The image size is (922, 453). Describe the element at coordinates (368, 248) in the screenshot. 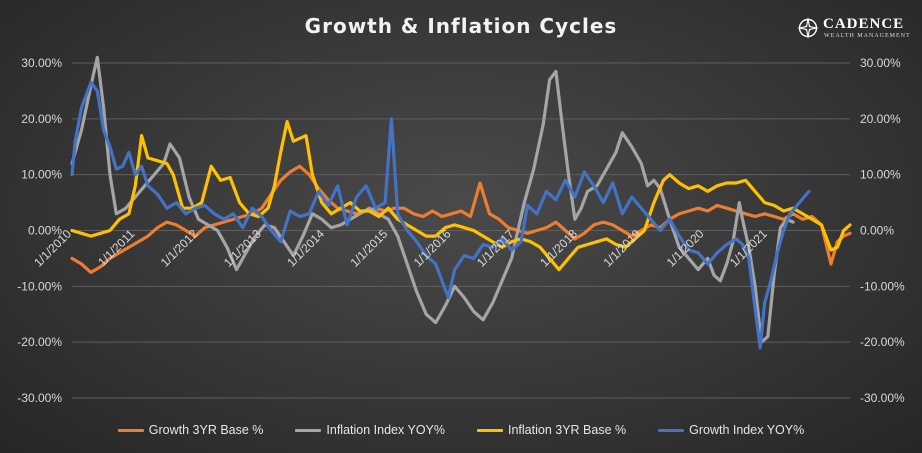

I see `x-tick-label: 1/1/2015` at that location.